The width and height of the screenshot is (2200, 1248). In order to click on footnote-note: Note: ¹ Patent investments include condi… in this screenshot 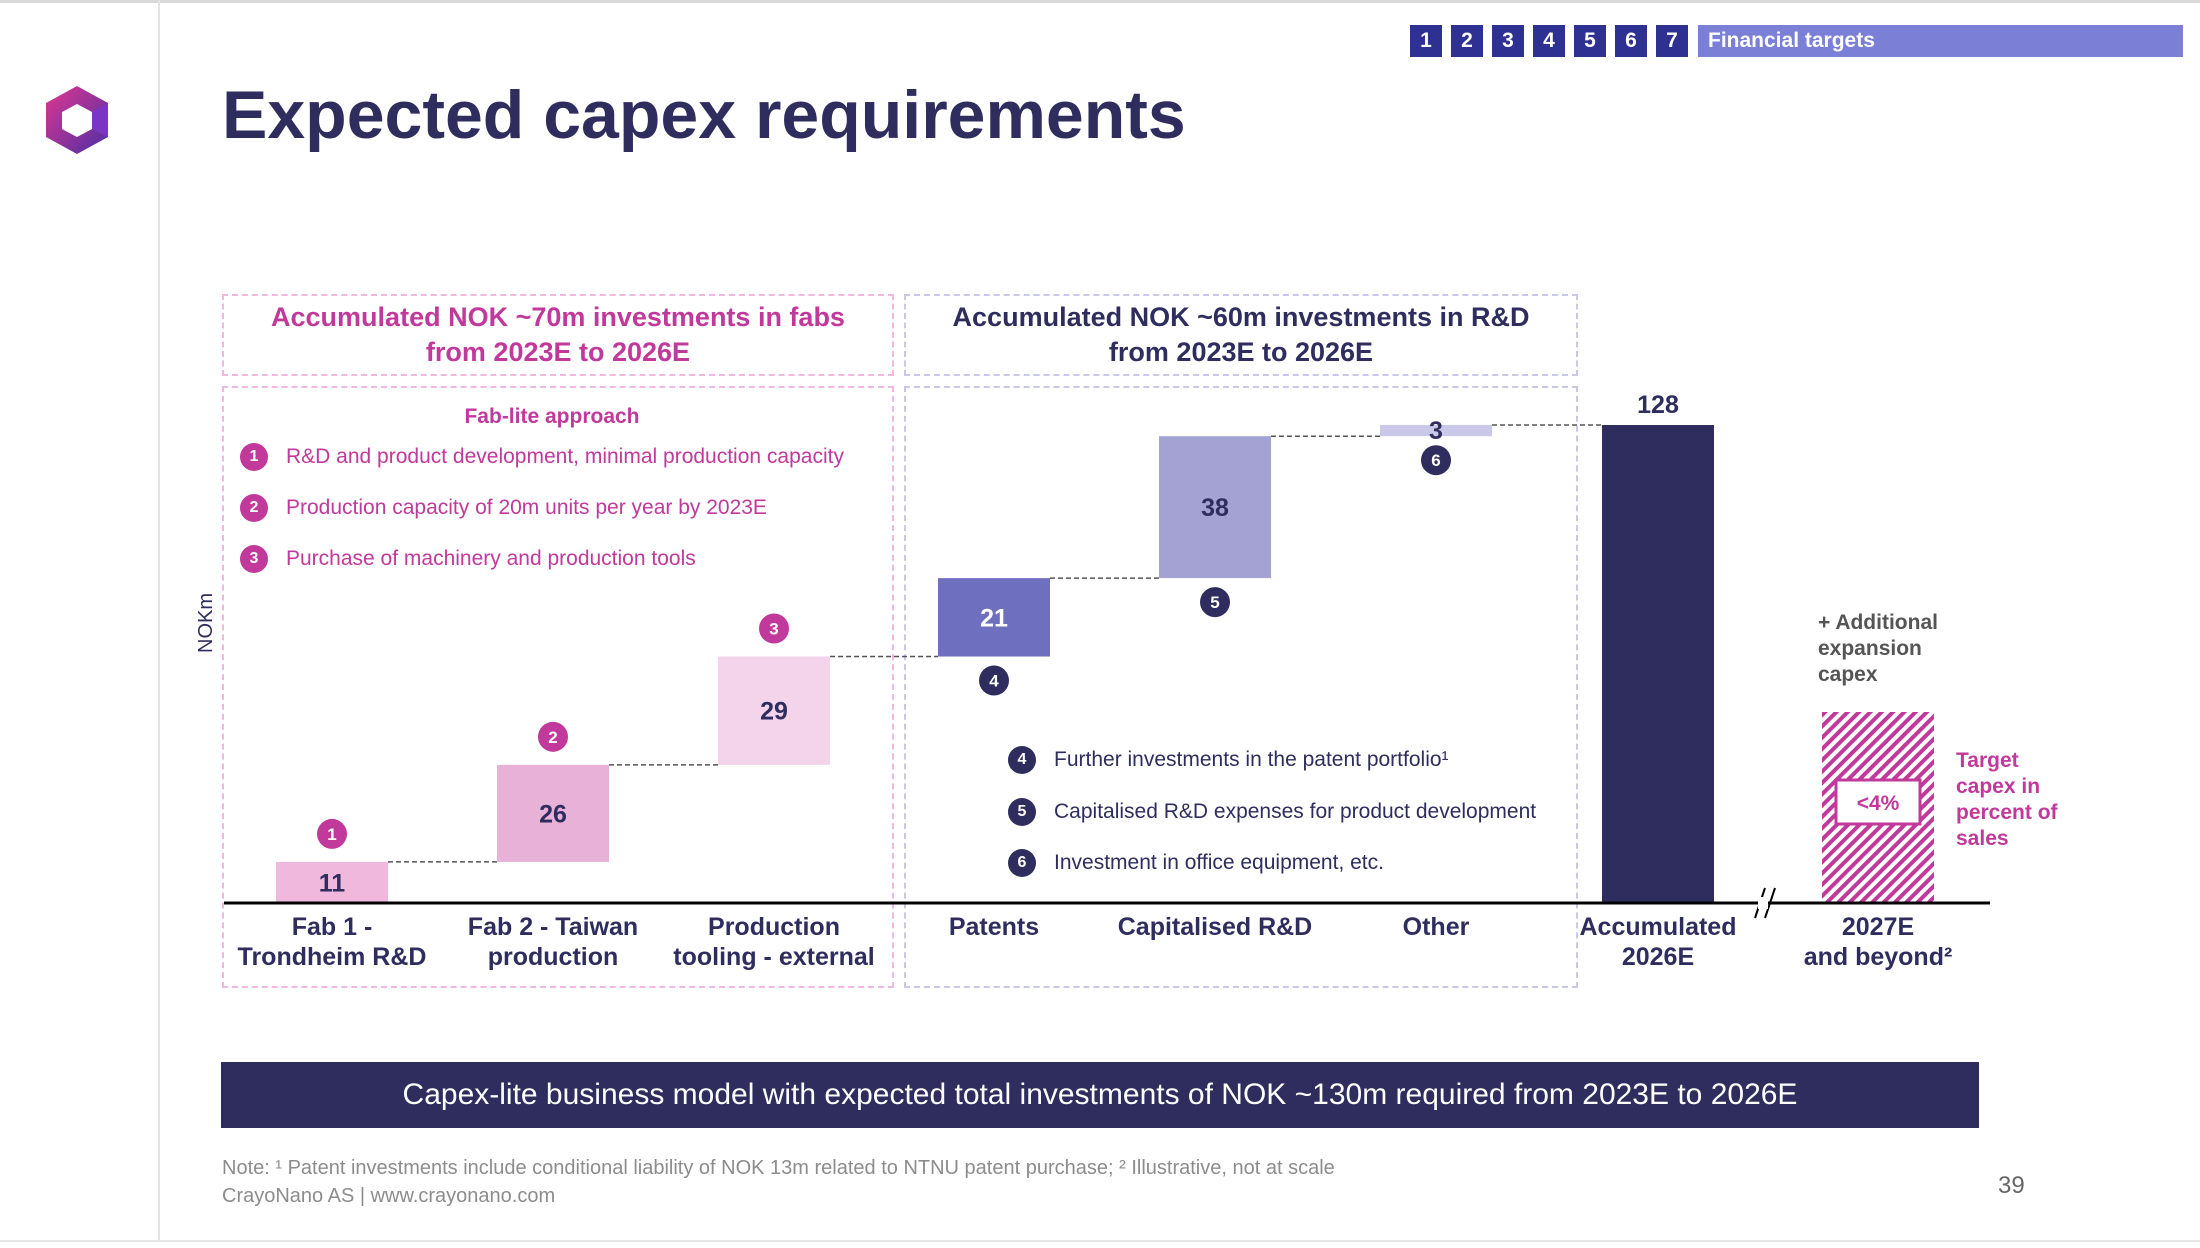, I will do `click(778, 1168)`.